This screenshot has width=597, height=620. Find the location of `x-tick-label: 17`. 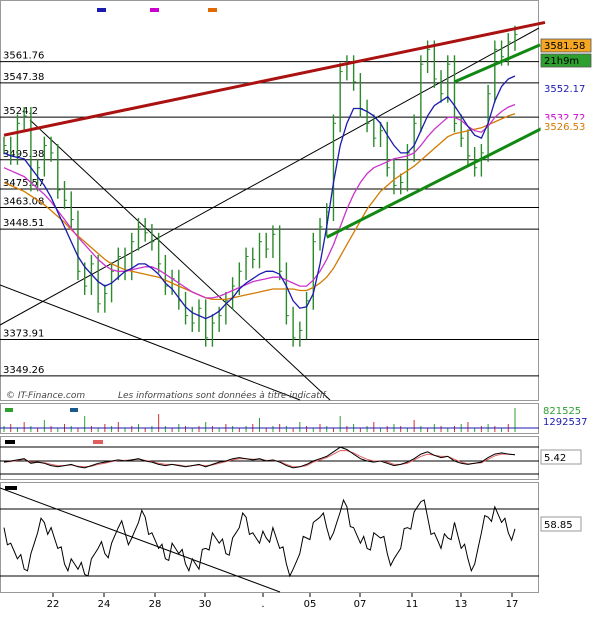

x-tick-label: 17 is located at coordinates (512, 604).